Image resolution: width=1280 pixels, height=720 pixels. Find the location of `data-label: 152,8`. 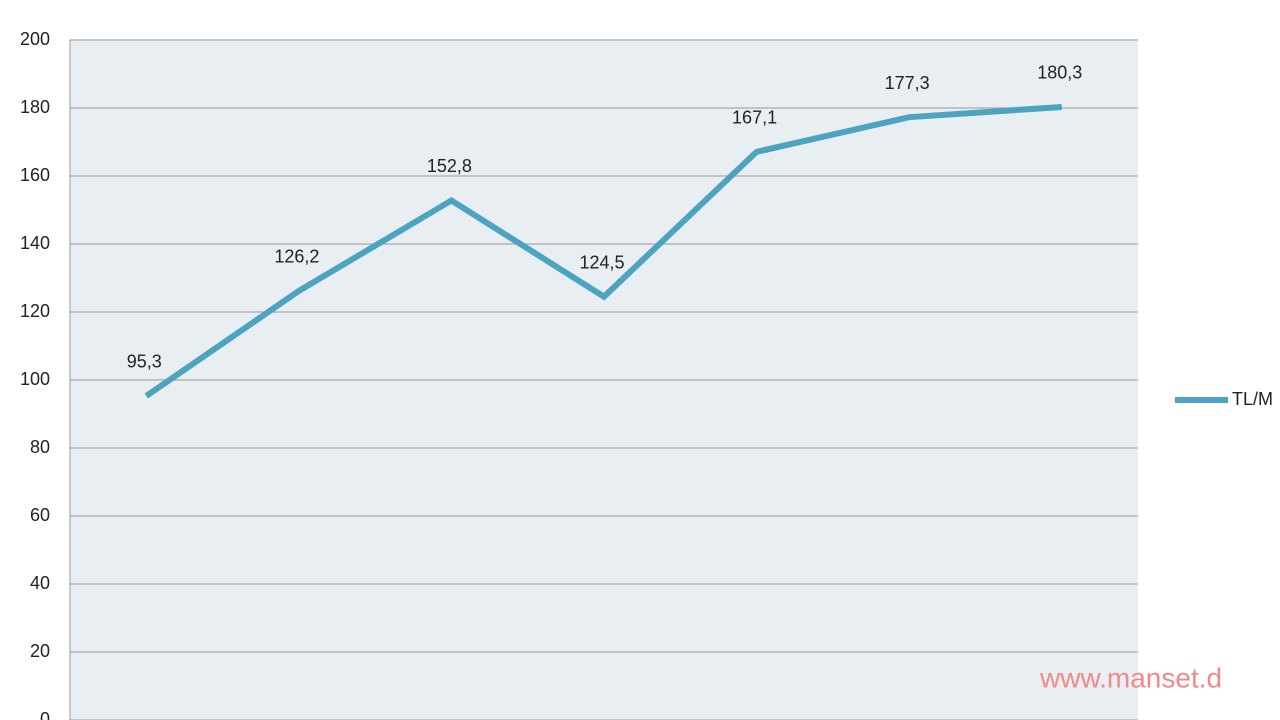

data-label: 152,8 is located at coordinates (449, 166).